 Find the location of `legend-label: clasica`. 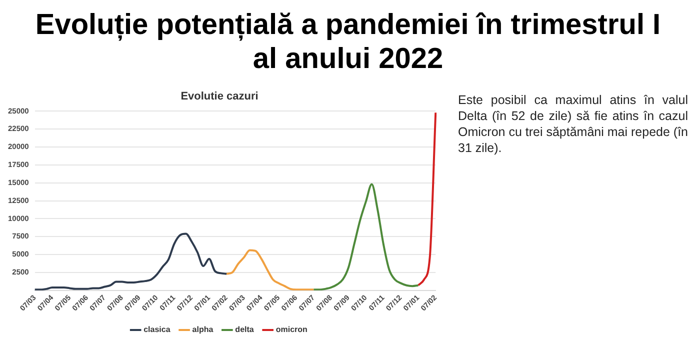

legend-label: clasica is located at coordinates (157, 329).